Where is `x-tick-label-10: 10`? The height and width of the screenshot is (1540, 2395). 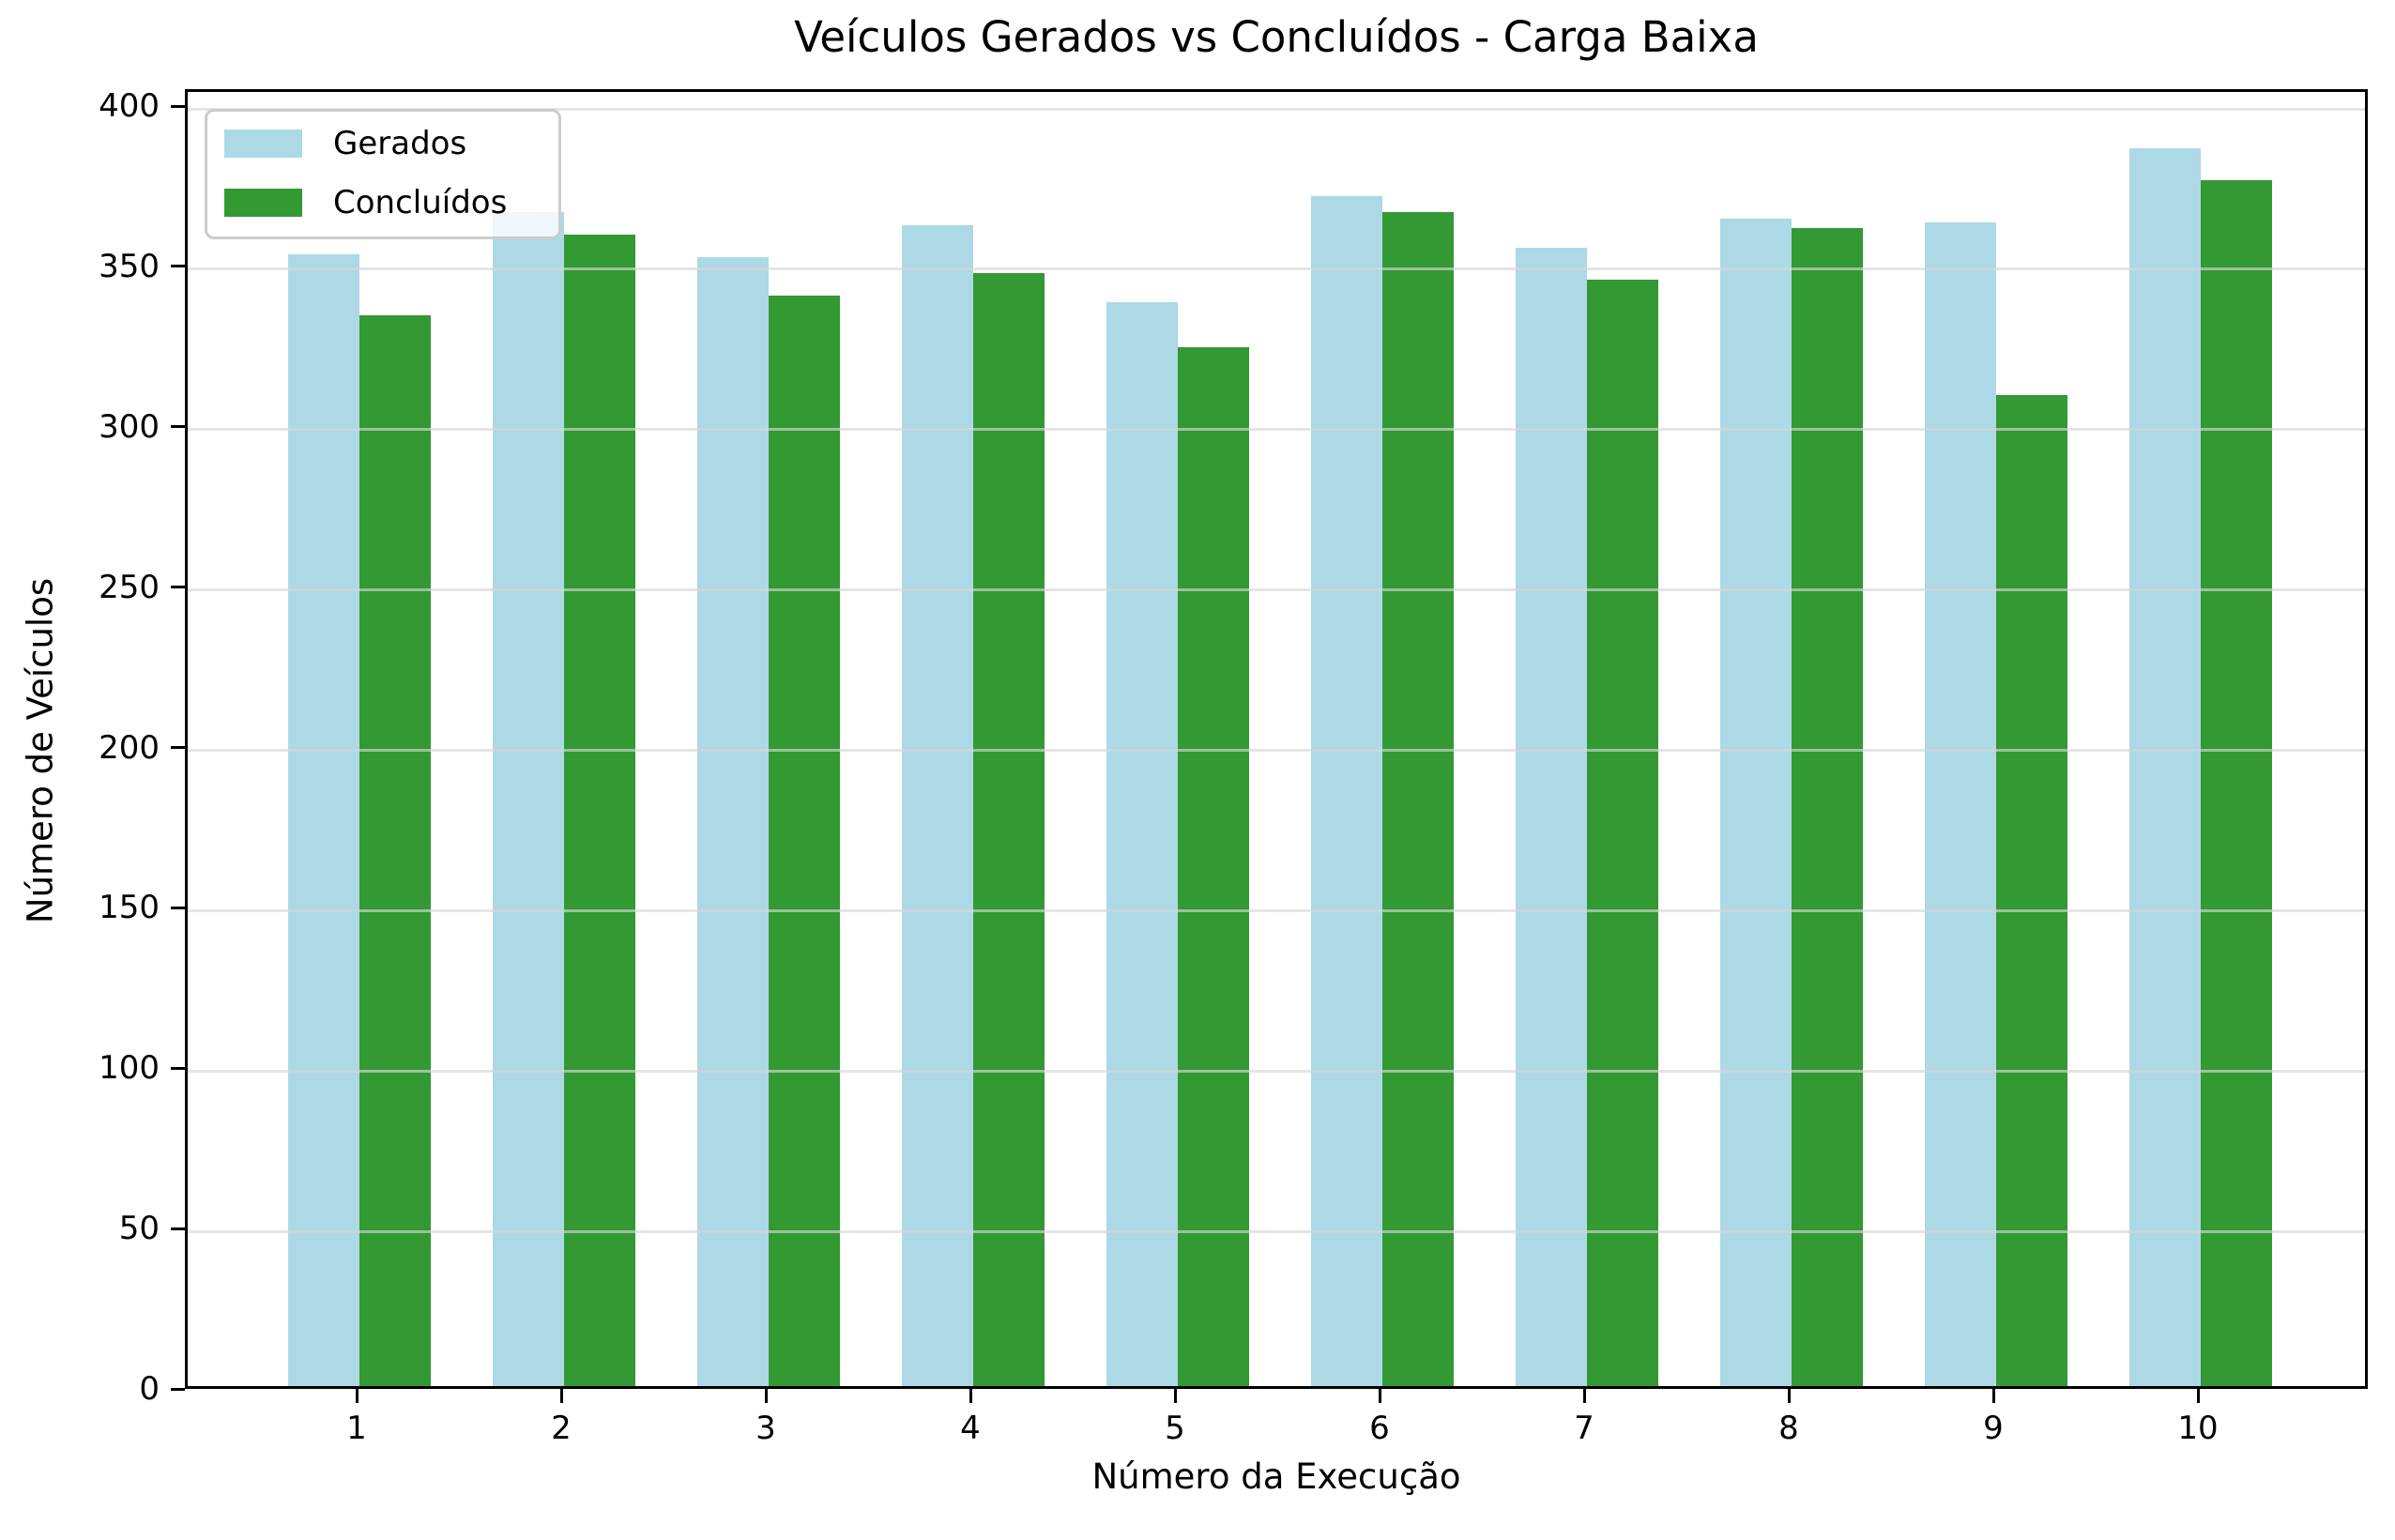
x-tick-label-10: 10 is located at coordinates (2198, 1428).